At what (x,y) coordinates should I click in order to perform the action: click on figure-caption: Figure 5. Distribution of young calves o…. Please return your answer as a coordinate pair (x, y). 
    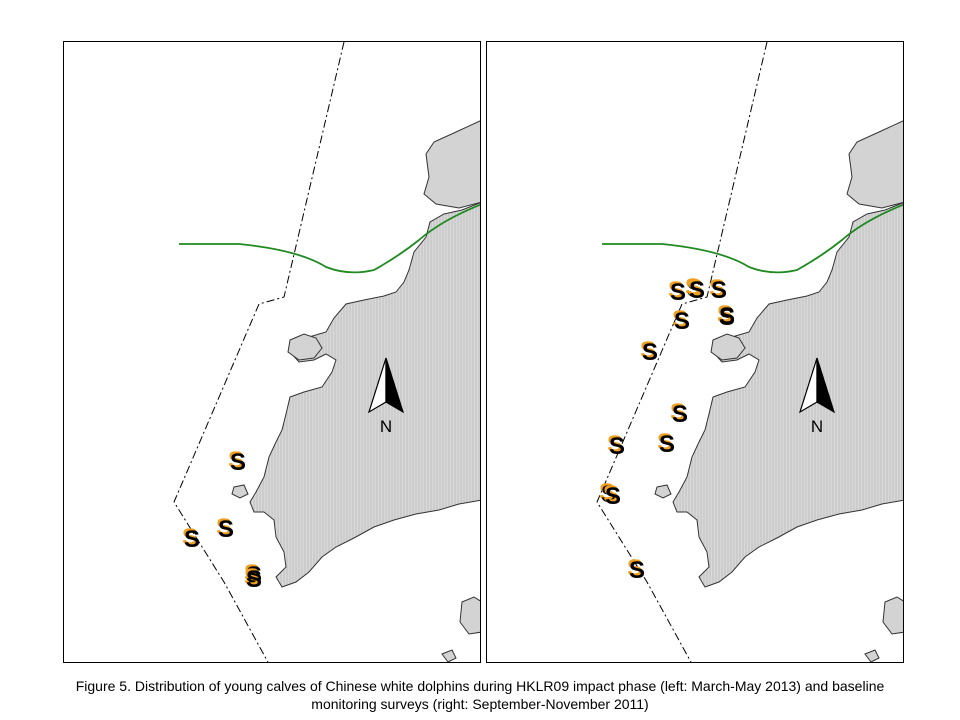
    Looking at the image, I should click on (480, 695).